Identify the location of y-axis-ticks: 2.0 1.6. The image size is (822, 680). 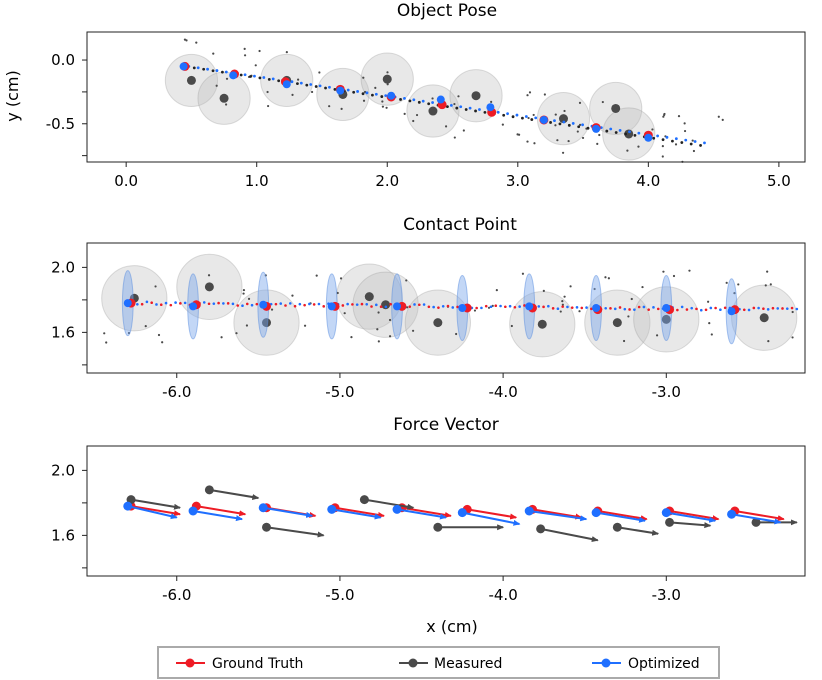
(69, 515).